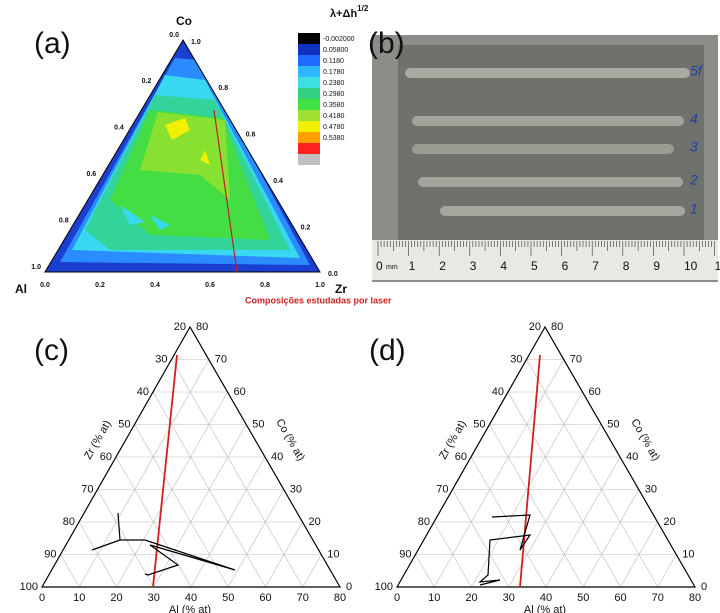  I want to click on measured-path, so click(163, 544).